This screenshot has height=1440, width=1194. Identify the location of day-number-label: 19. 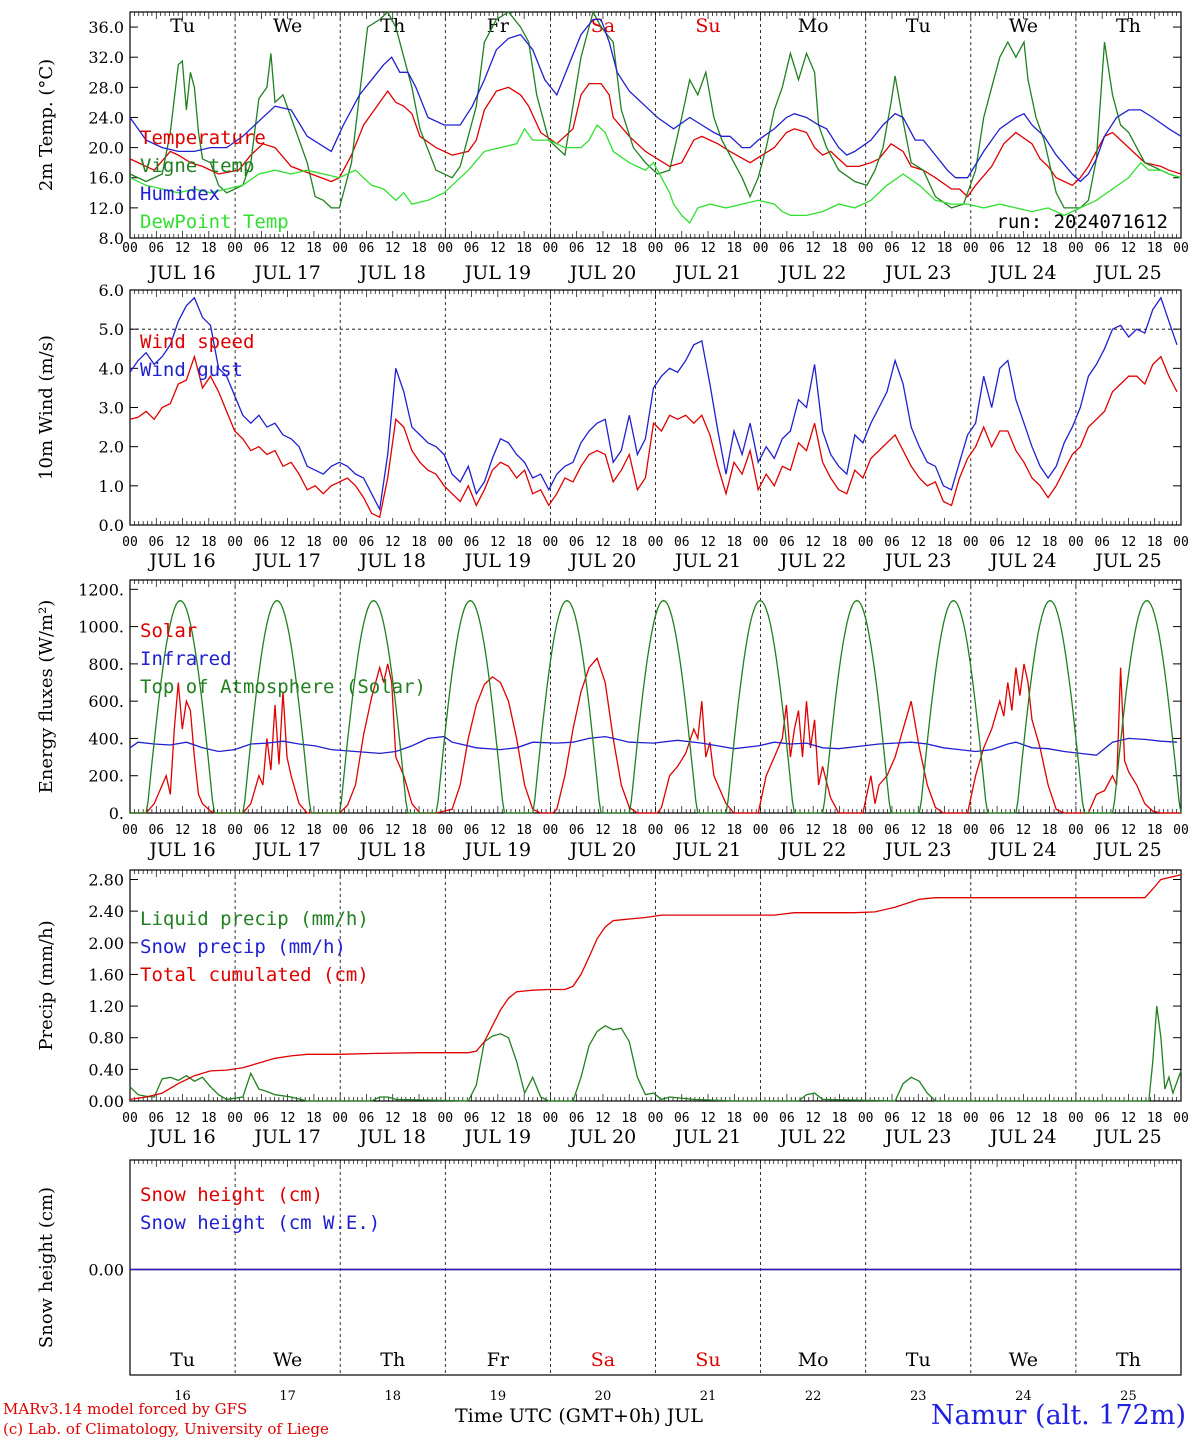
(498, 1396).